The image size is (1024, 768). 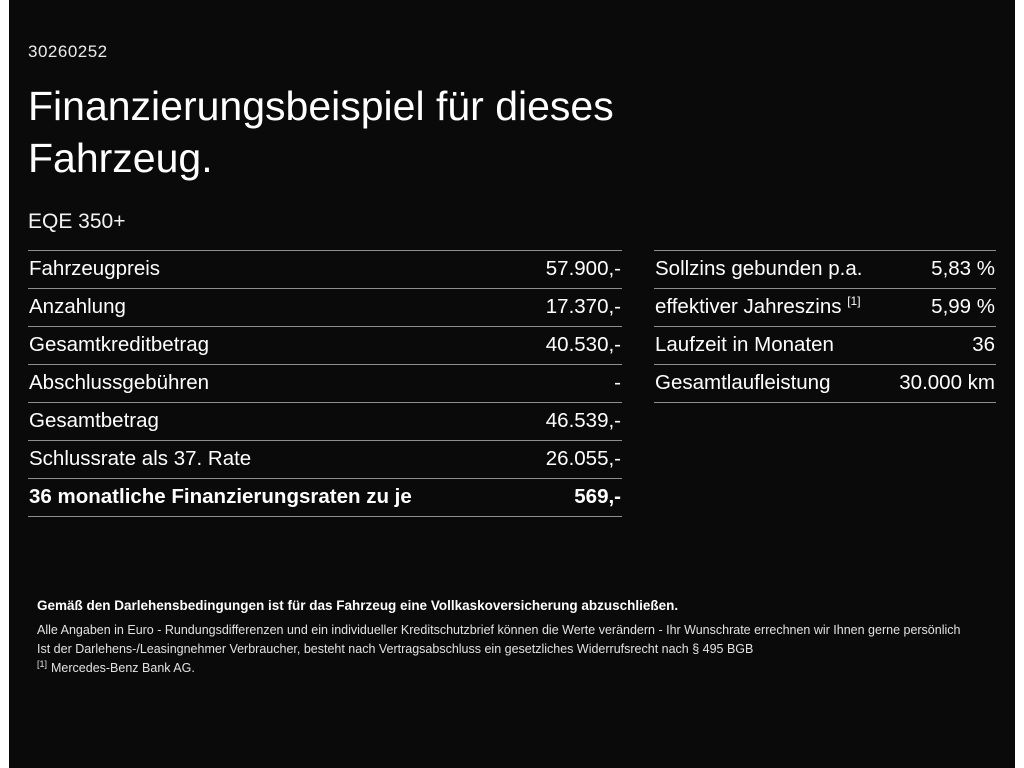 I want to click on table-row: Gesamtbetrag 46.539,-, so click(x=325, y=421).